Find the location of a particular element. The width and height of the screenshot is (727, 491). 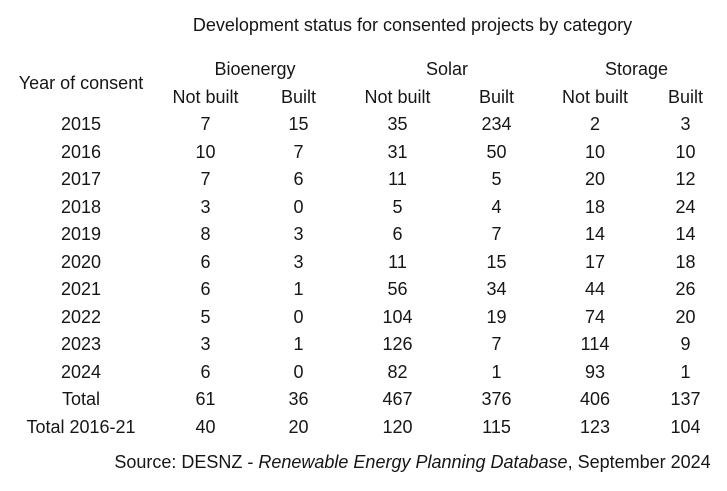

source-note-prefix: Source: DESNZ - is located at coordinates (186, 462).